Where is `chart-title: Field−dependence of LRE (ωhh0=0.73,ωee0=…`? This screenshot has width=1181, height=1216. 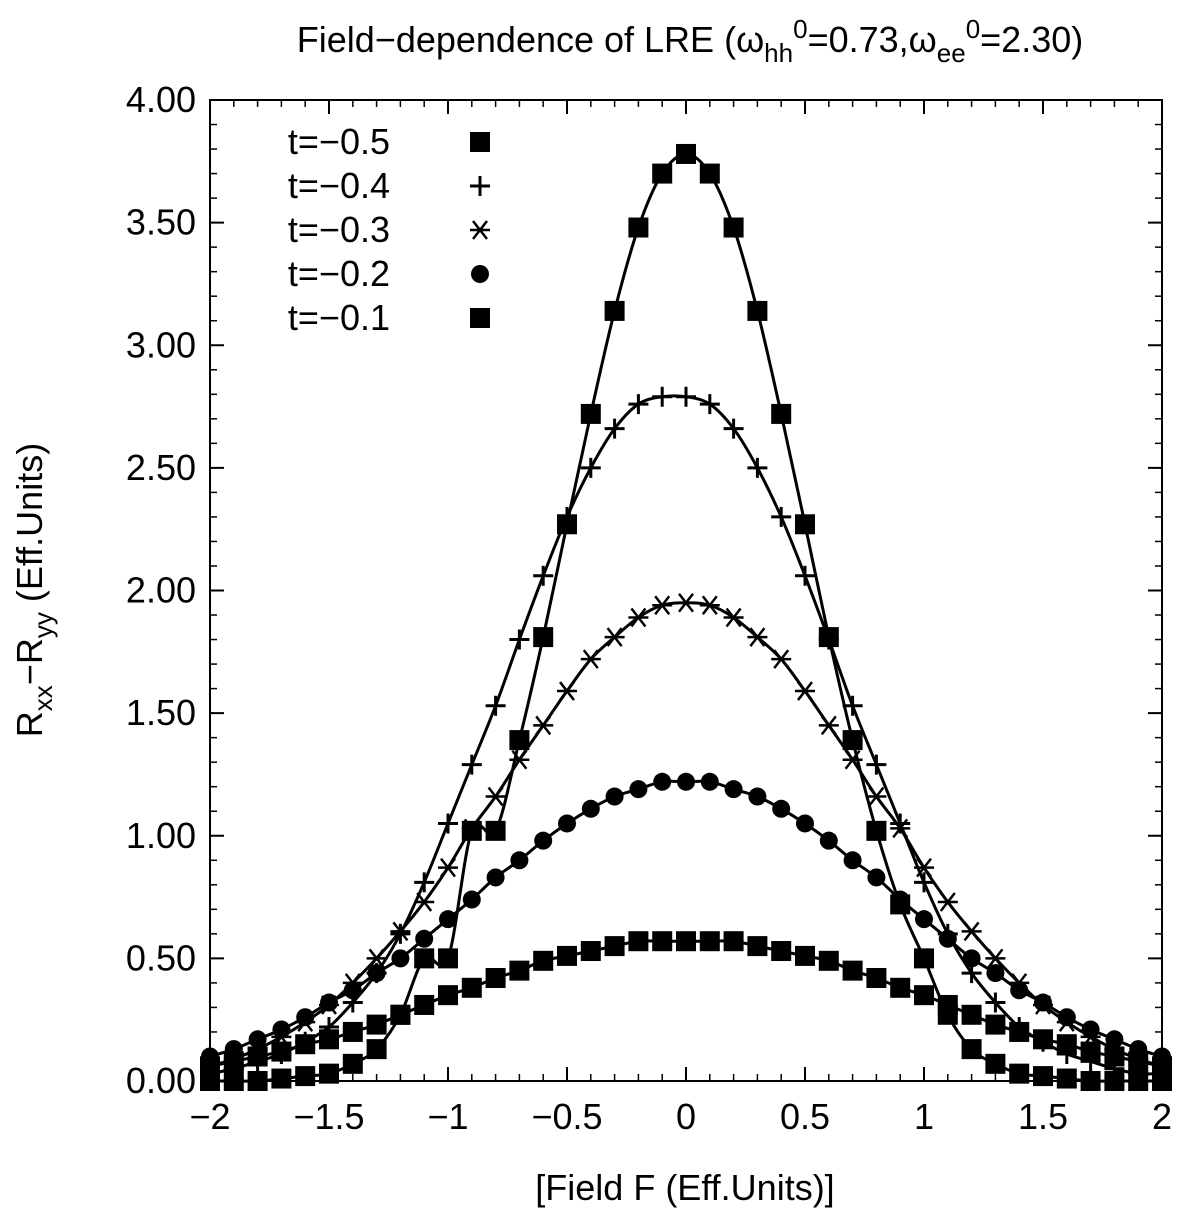 chart-title: Field−dependence of LRE (ωhh0=0.73,ωee0=… is located at coordinates (690, 41).